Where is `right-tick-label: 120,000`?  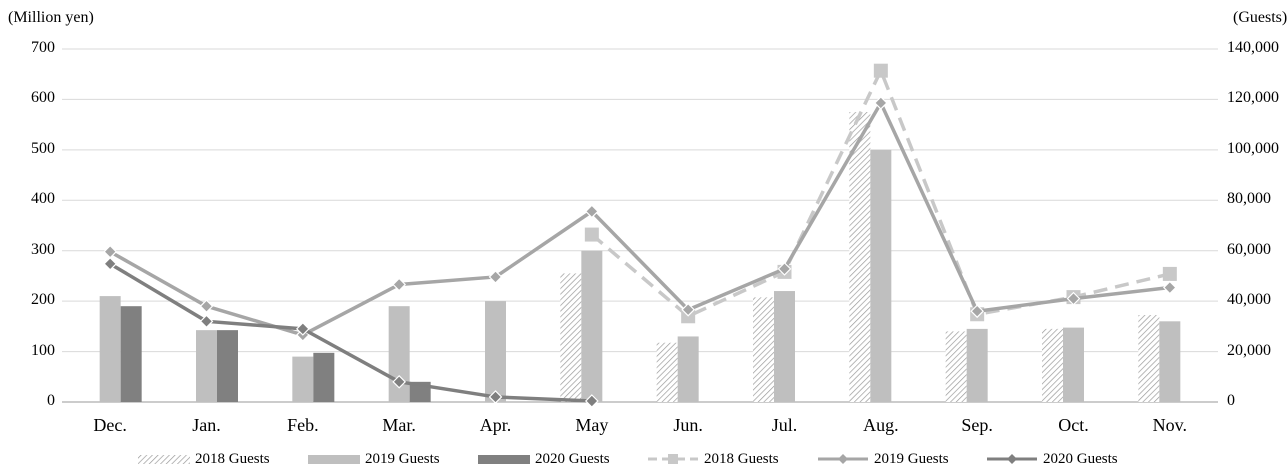 right-tick-label: 120,000 is located at coordinates (1253, 98).